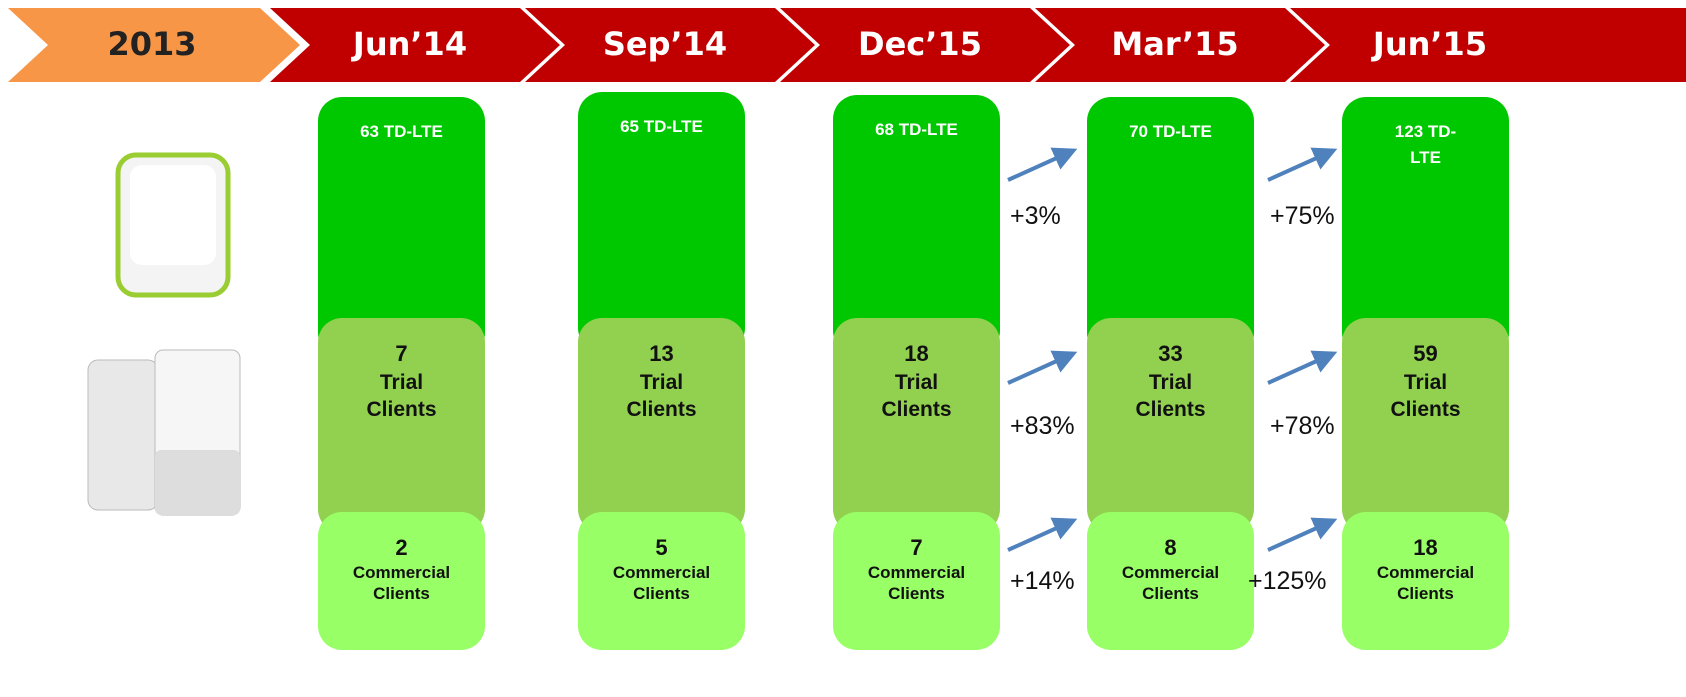 This screenshot has width=1686, height=697. What do you see at coordinates (401, 547) in the screenshot?
I see `commercial-count: 2` at bounding box center [401, 547].